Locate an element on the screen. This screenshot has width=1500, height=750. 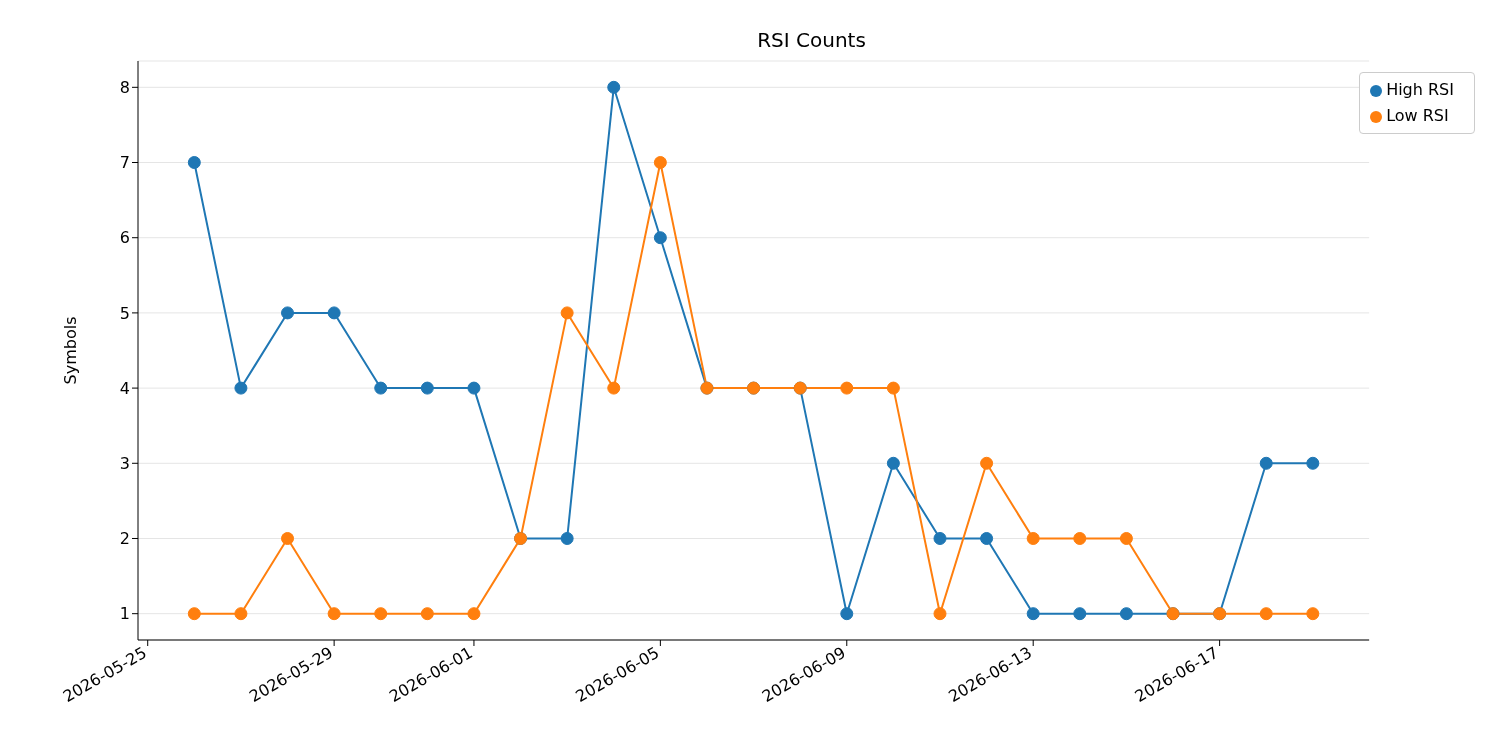
y-tick-label: 6 is located at coordinates (124, 238).